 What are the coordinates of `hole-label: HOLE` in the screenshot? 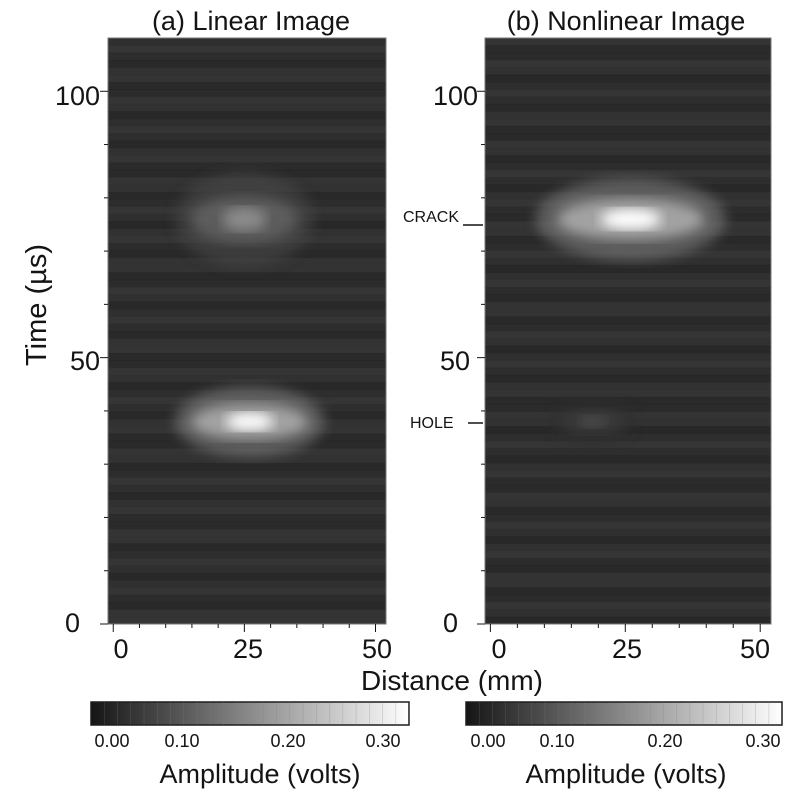 It's located at (432, 423).